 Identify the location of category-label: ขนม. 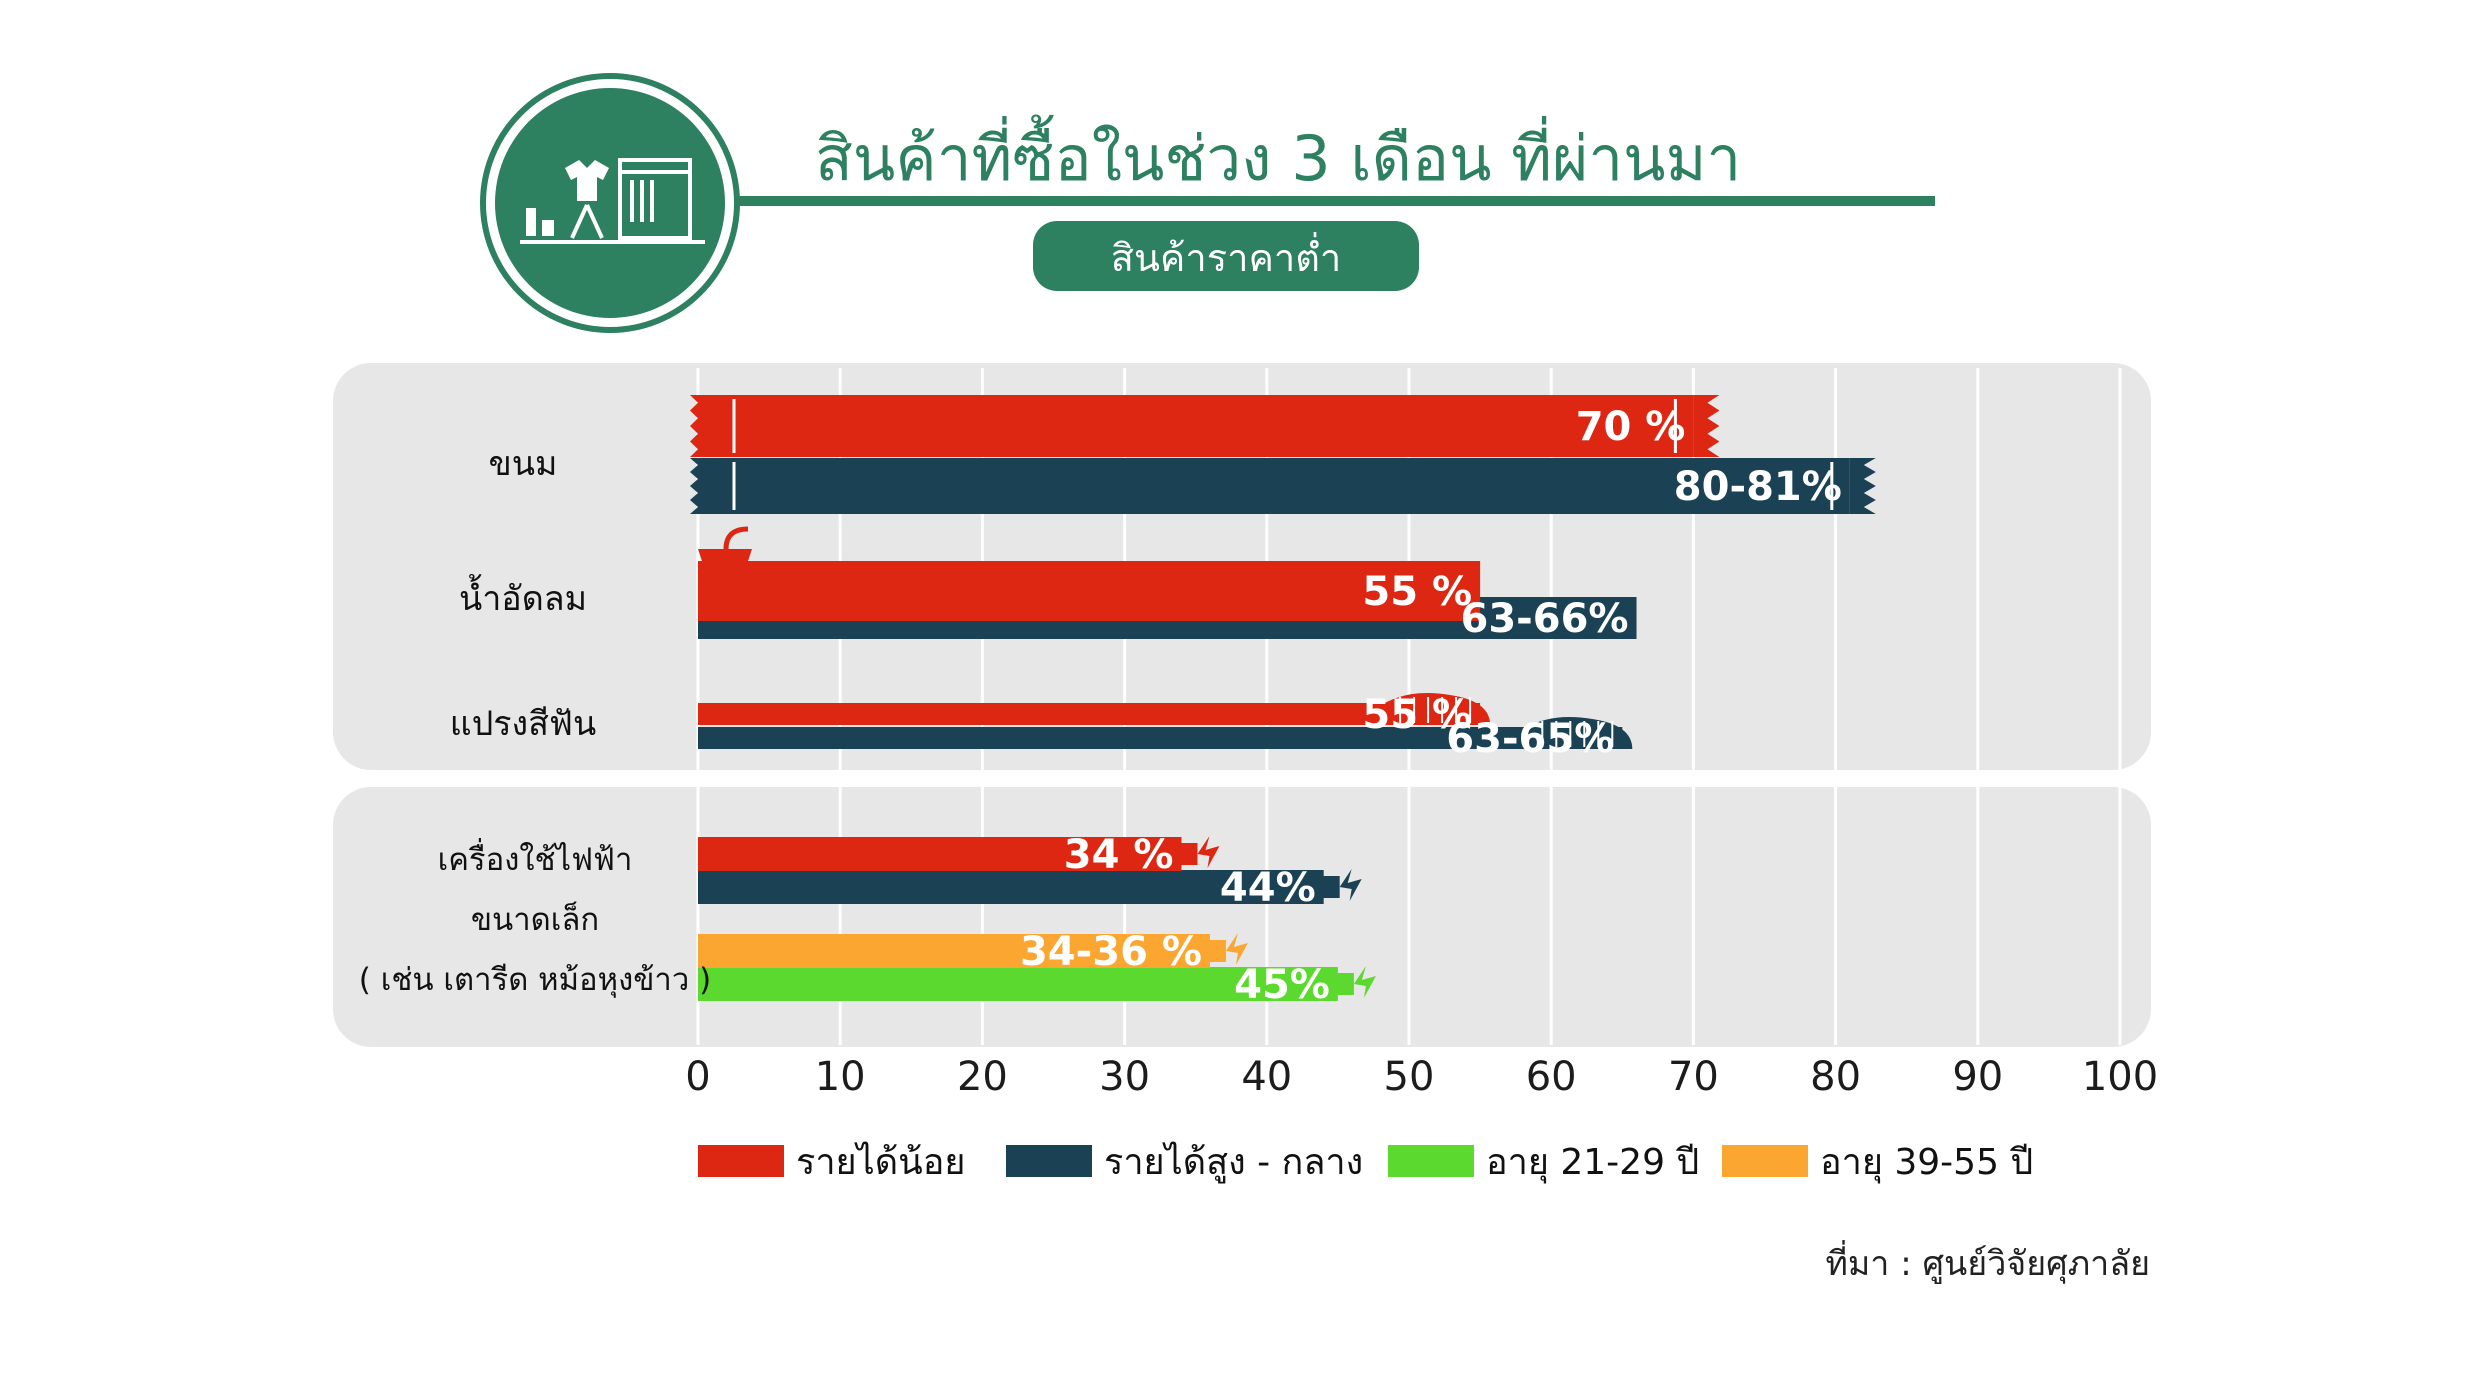
(523, 464).